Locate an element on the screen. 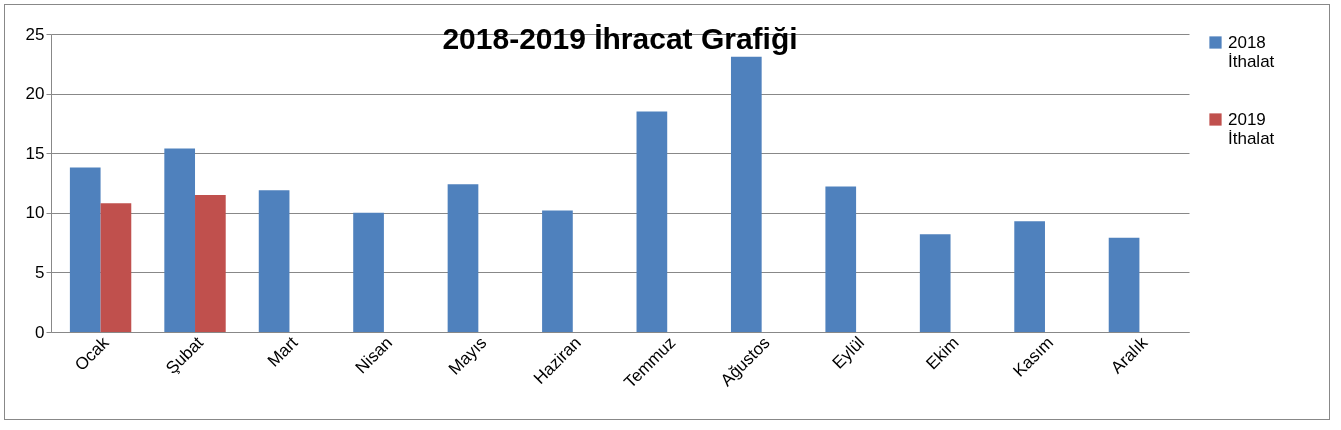 This screenshot has width=1341, height=430. y-tick-label: 10 is located at coordinates (35, 213).